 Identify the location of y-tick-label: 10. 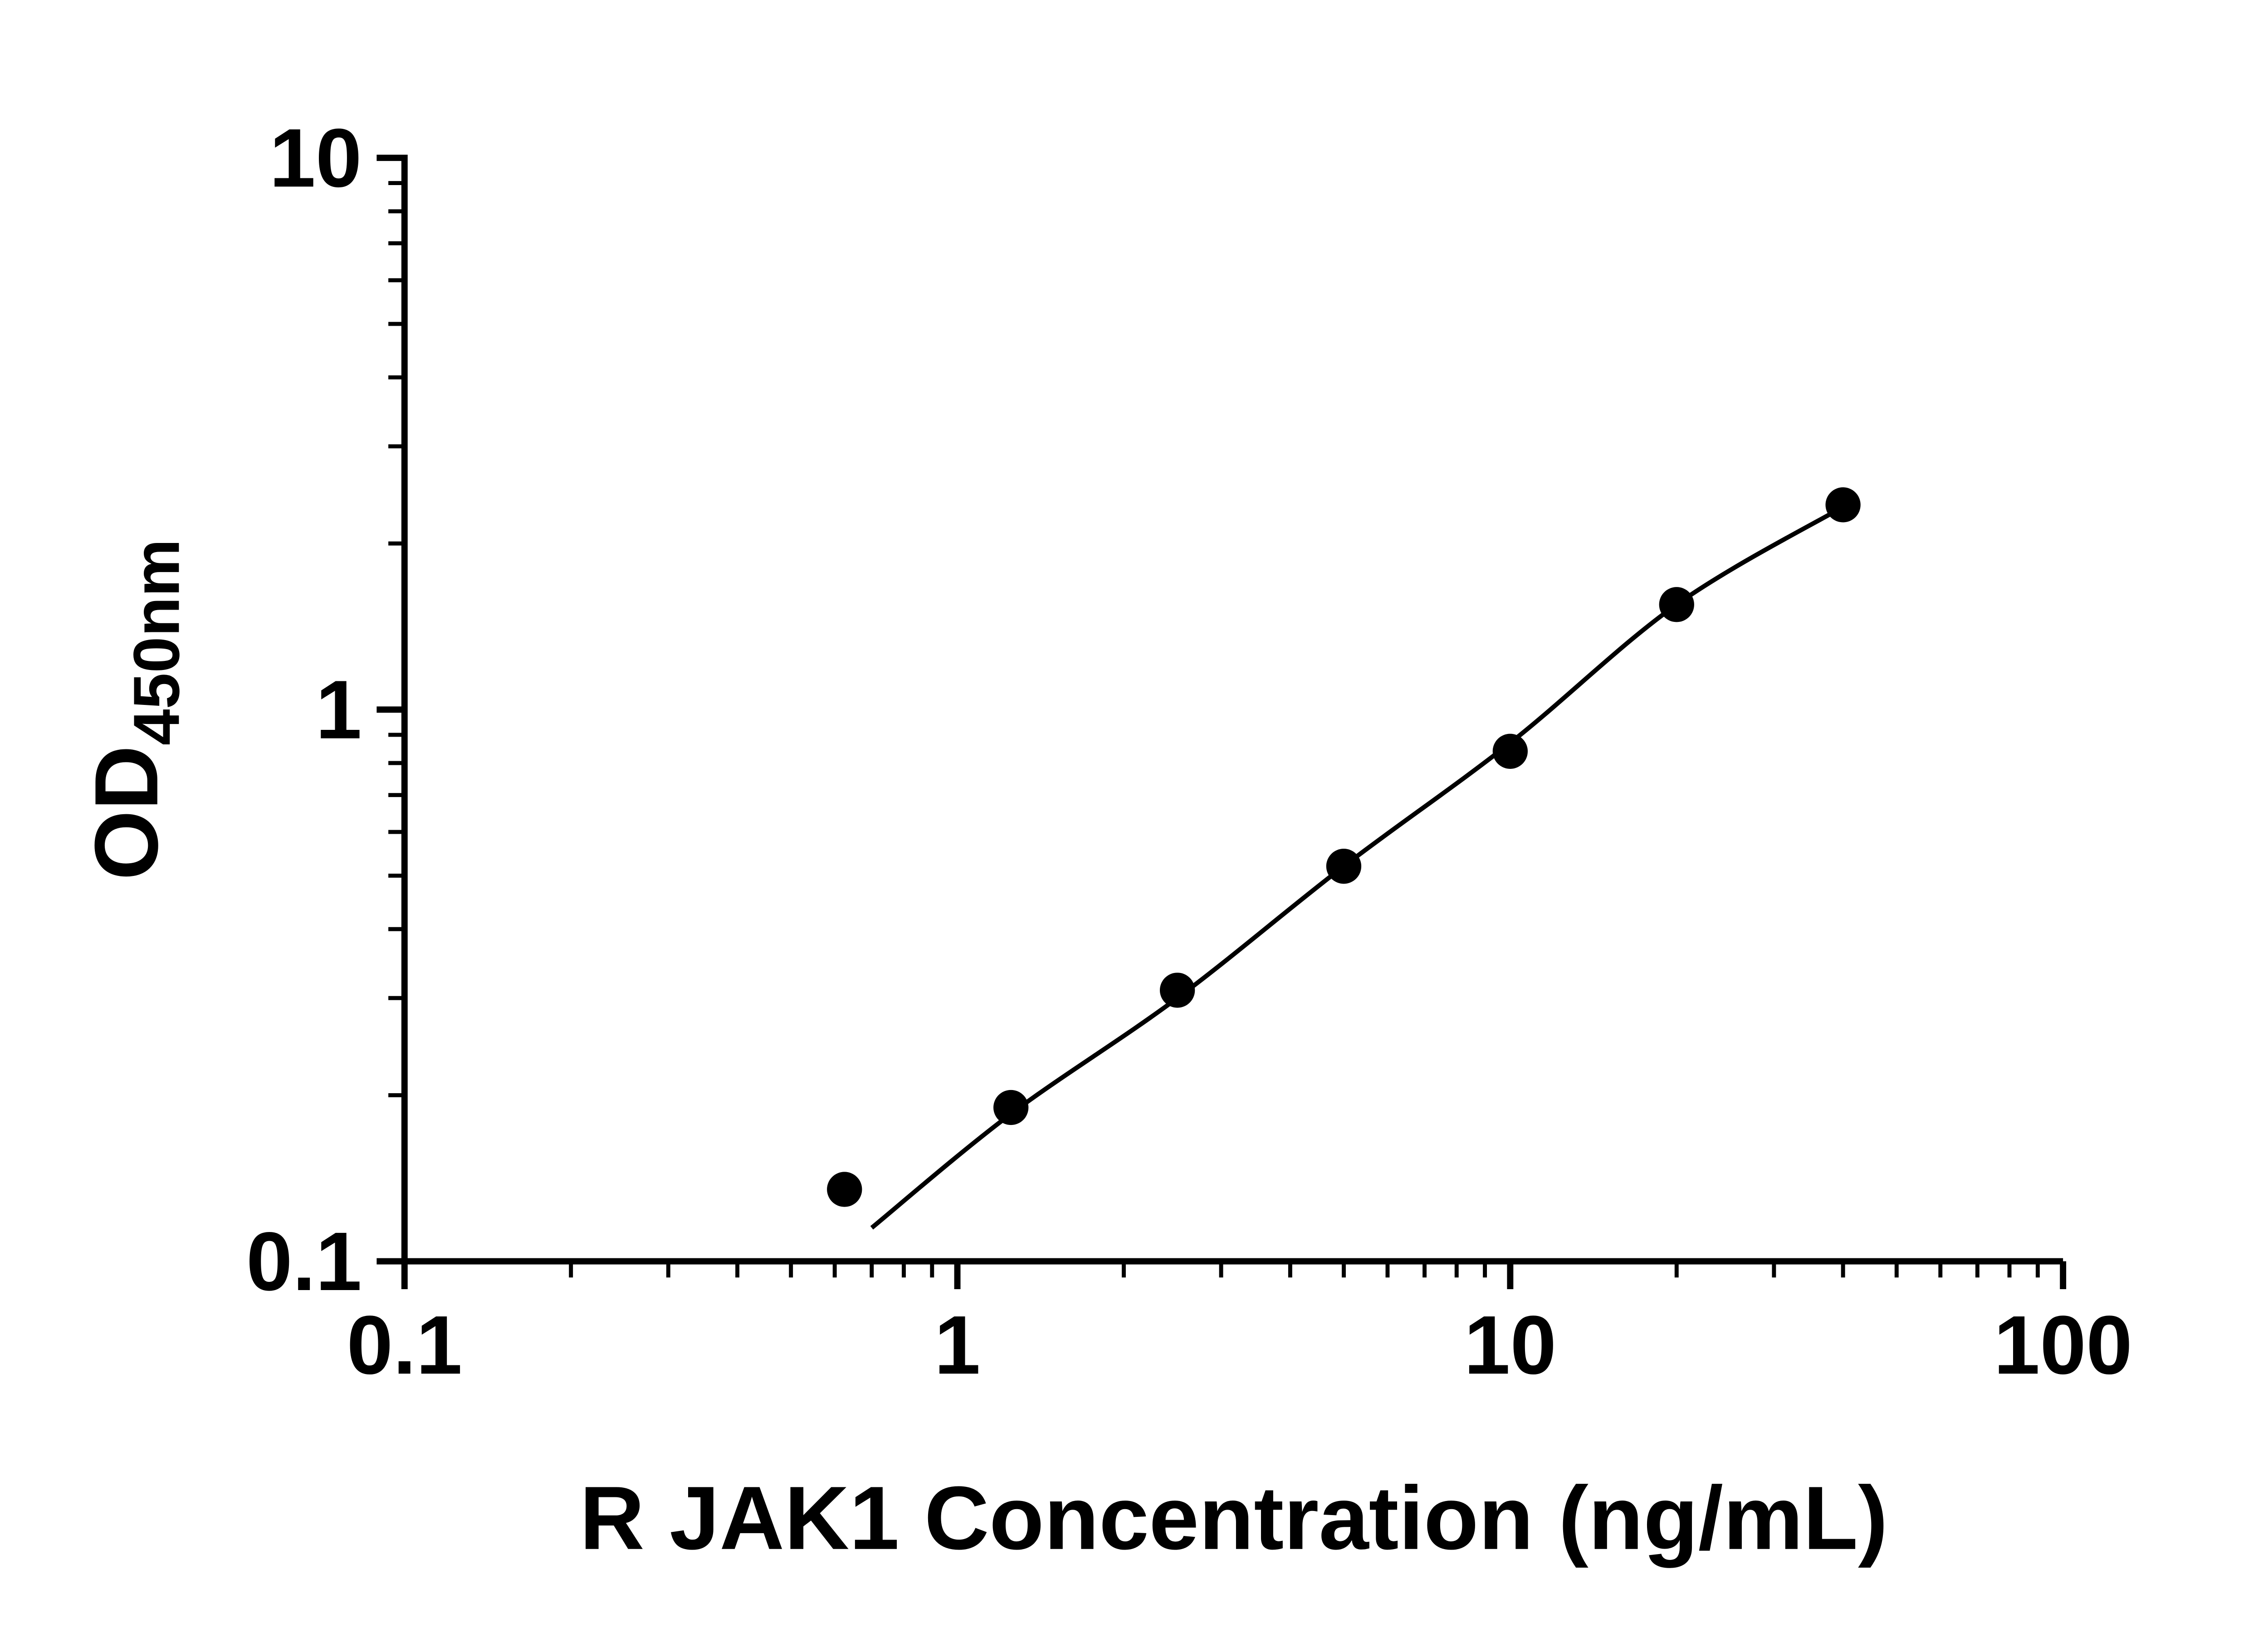
(316, 158).